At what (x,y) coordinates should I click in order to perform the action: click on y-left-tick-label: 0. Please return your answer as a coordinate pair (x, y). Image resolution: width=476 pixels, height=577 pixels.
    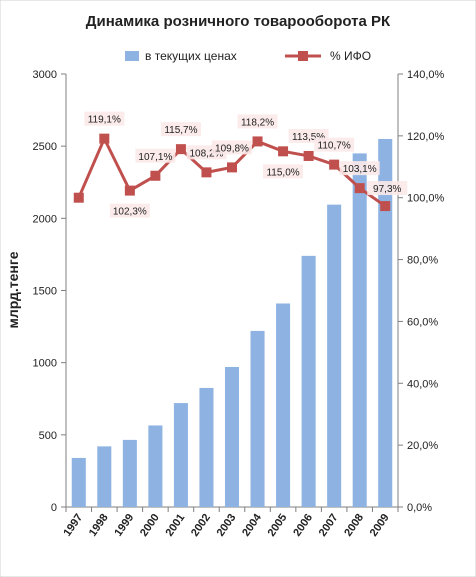
    Looking at the image, I should click on (54, 508).